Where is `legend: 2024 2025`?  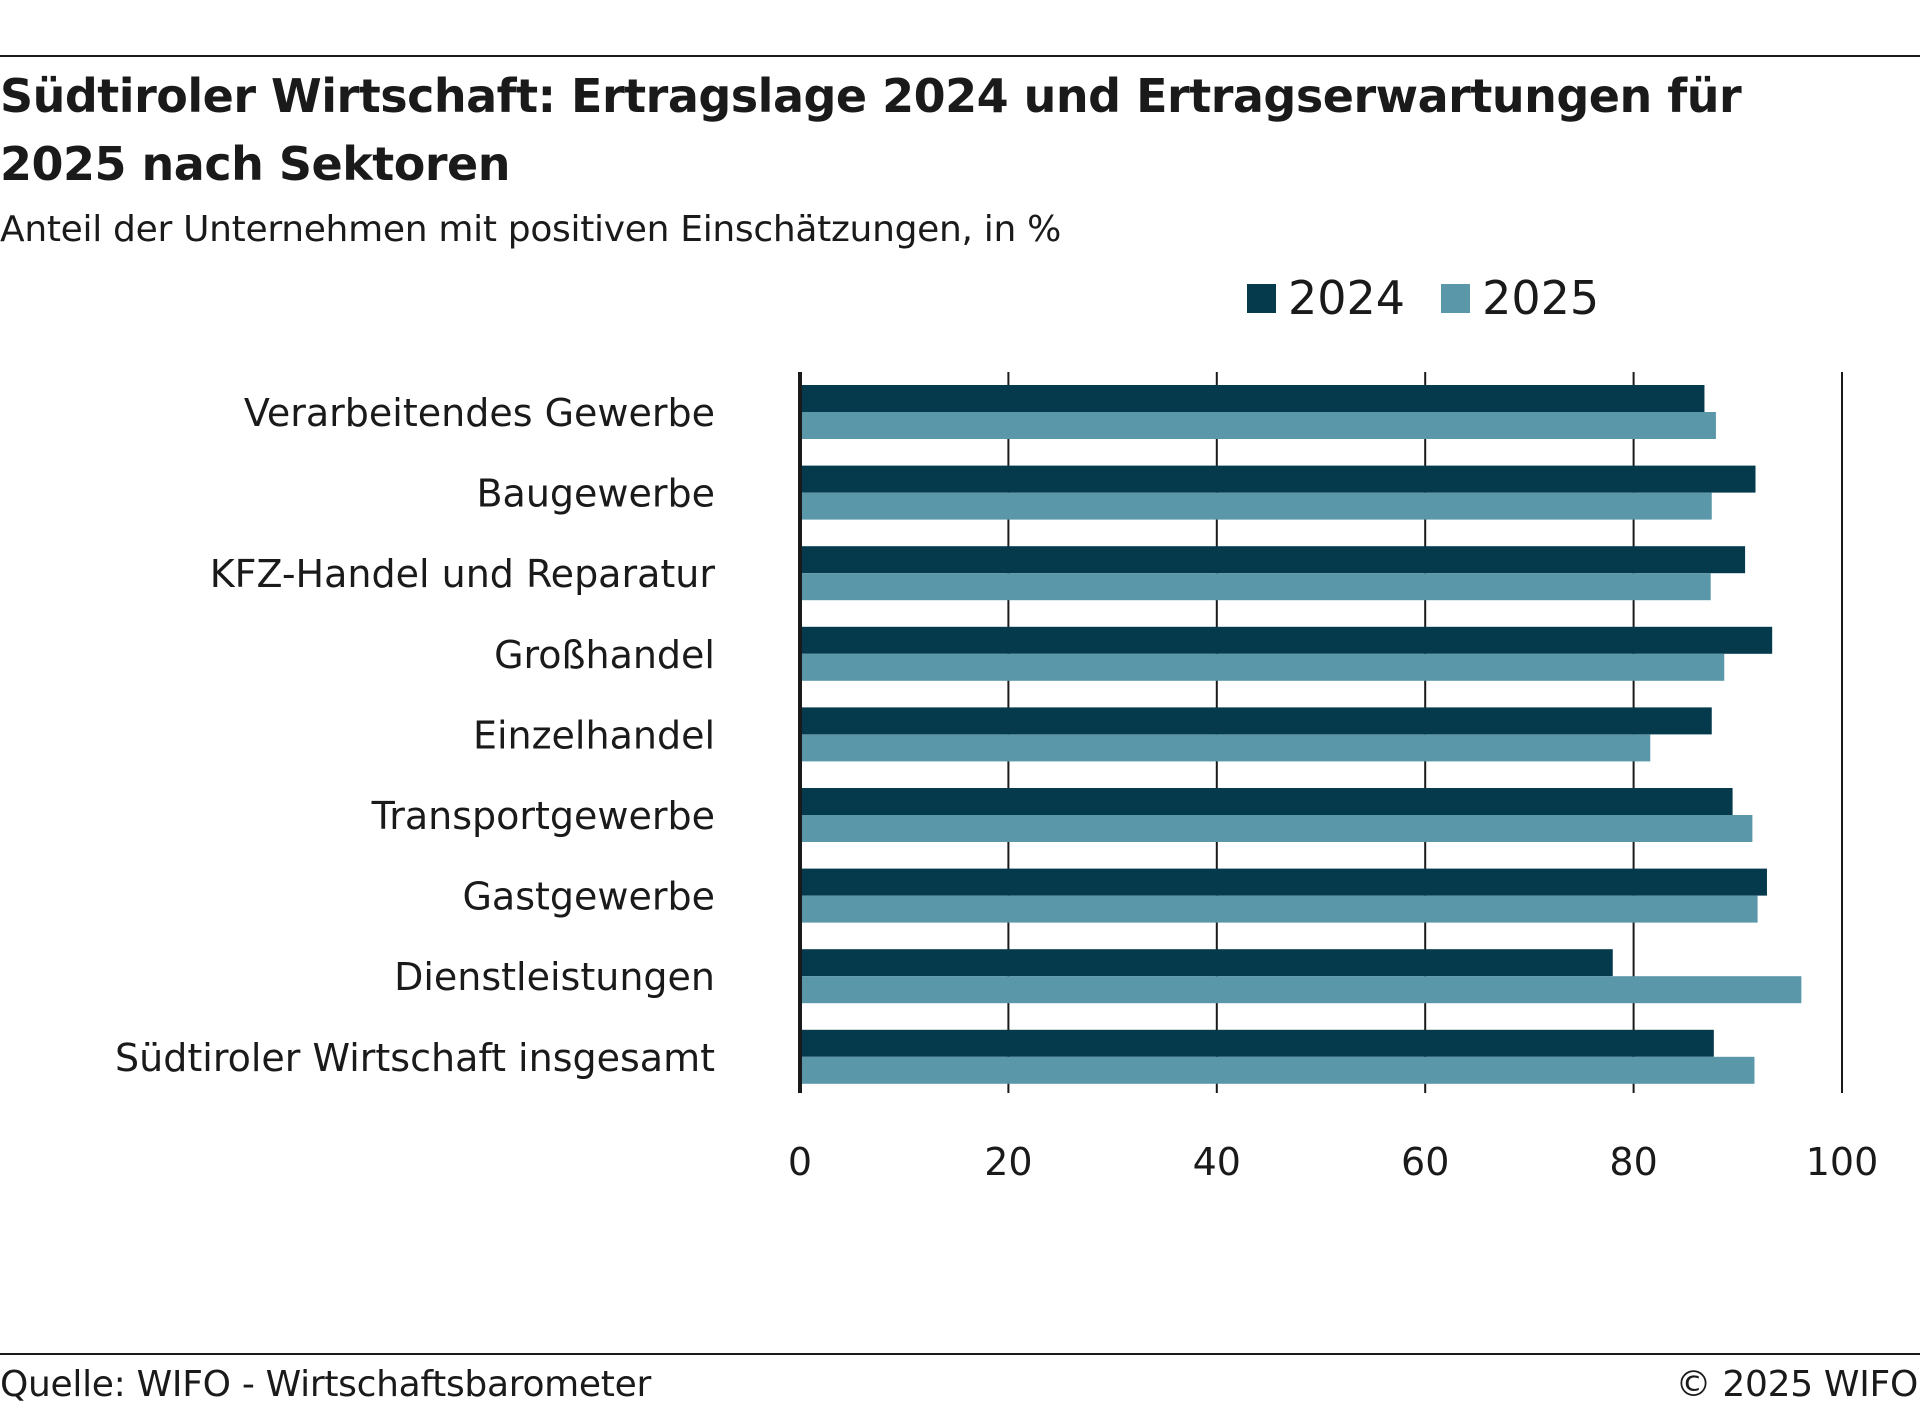
legend: 2024 2025 is located at coordinates (1441, 298).